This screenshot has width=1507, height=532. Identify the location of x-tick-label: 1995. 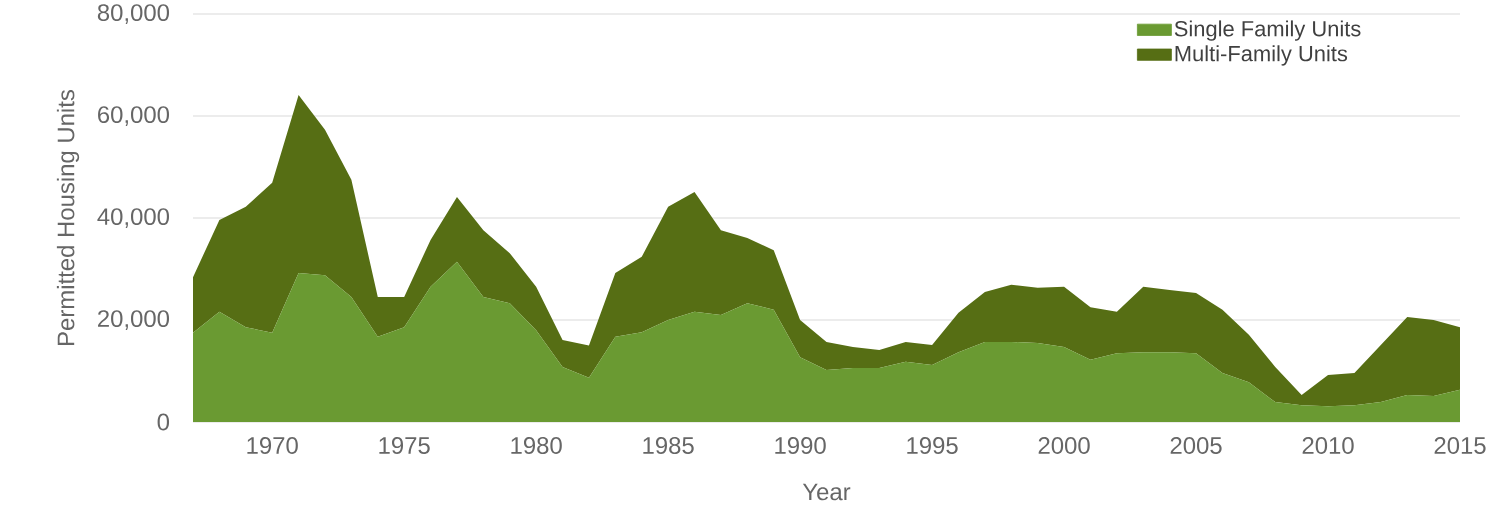
(932, 445).